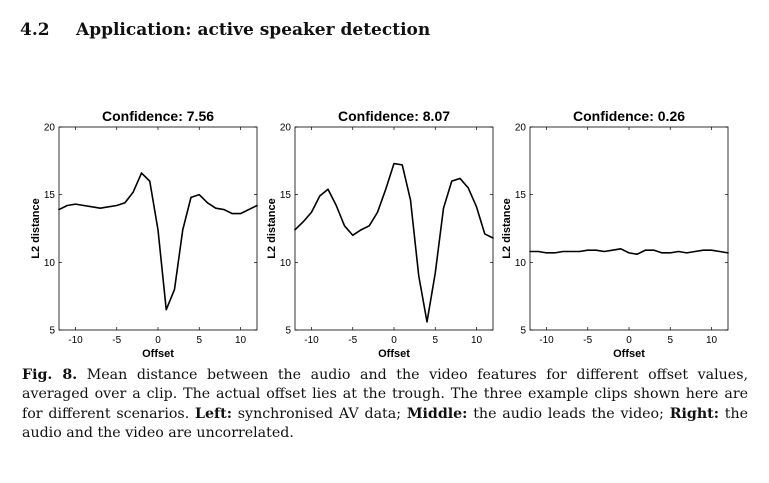 The image size is (769, 483). Describe the element at coordinates (253, 30) in the screenshot. I see `section-title: Application: active speaker detection` at that location.